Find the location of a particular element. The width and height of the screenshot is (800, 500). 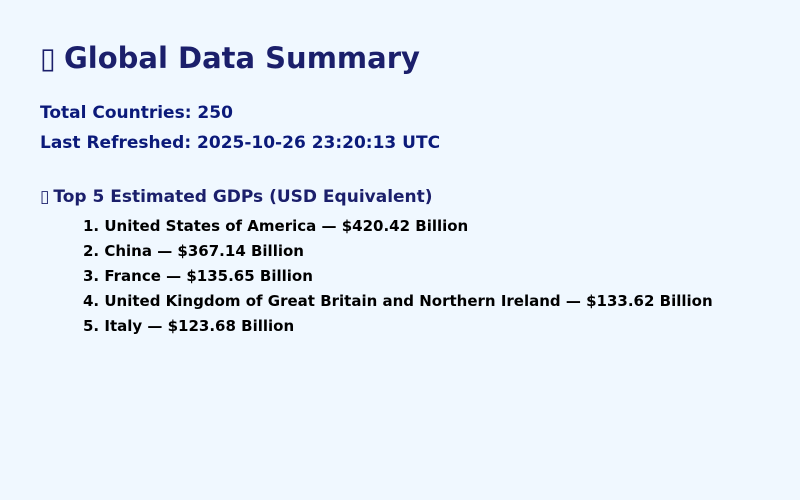

top-gdps-heading: ▯ Top 5 Estimated GDPs (USD Equivalent) is located at coordinates (410, 197).